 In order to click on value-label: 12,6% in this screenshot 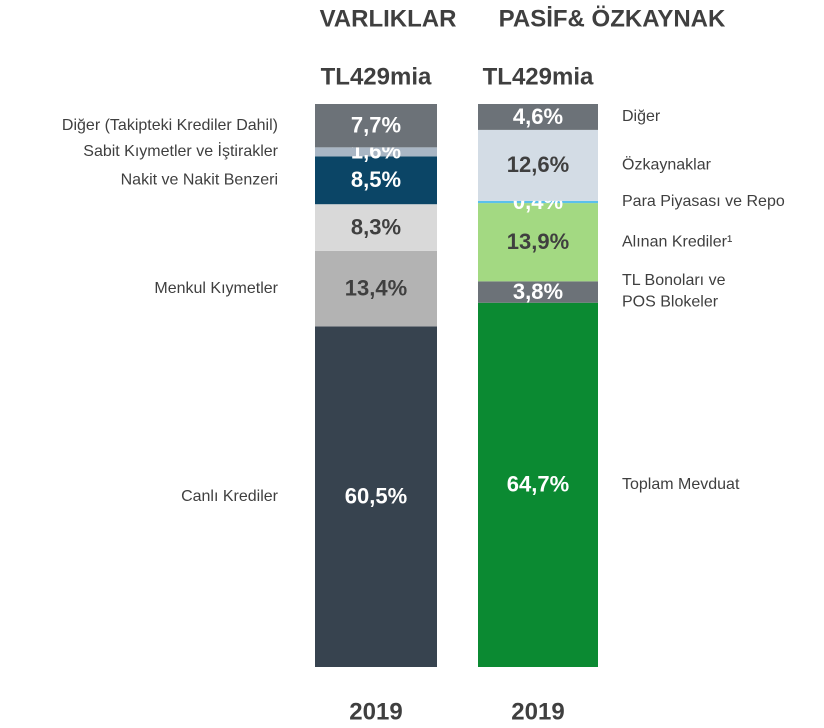, I will do `click(538, 164)`.